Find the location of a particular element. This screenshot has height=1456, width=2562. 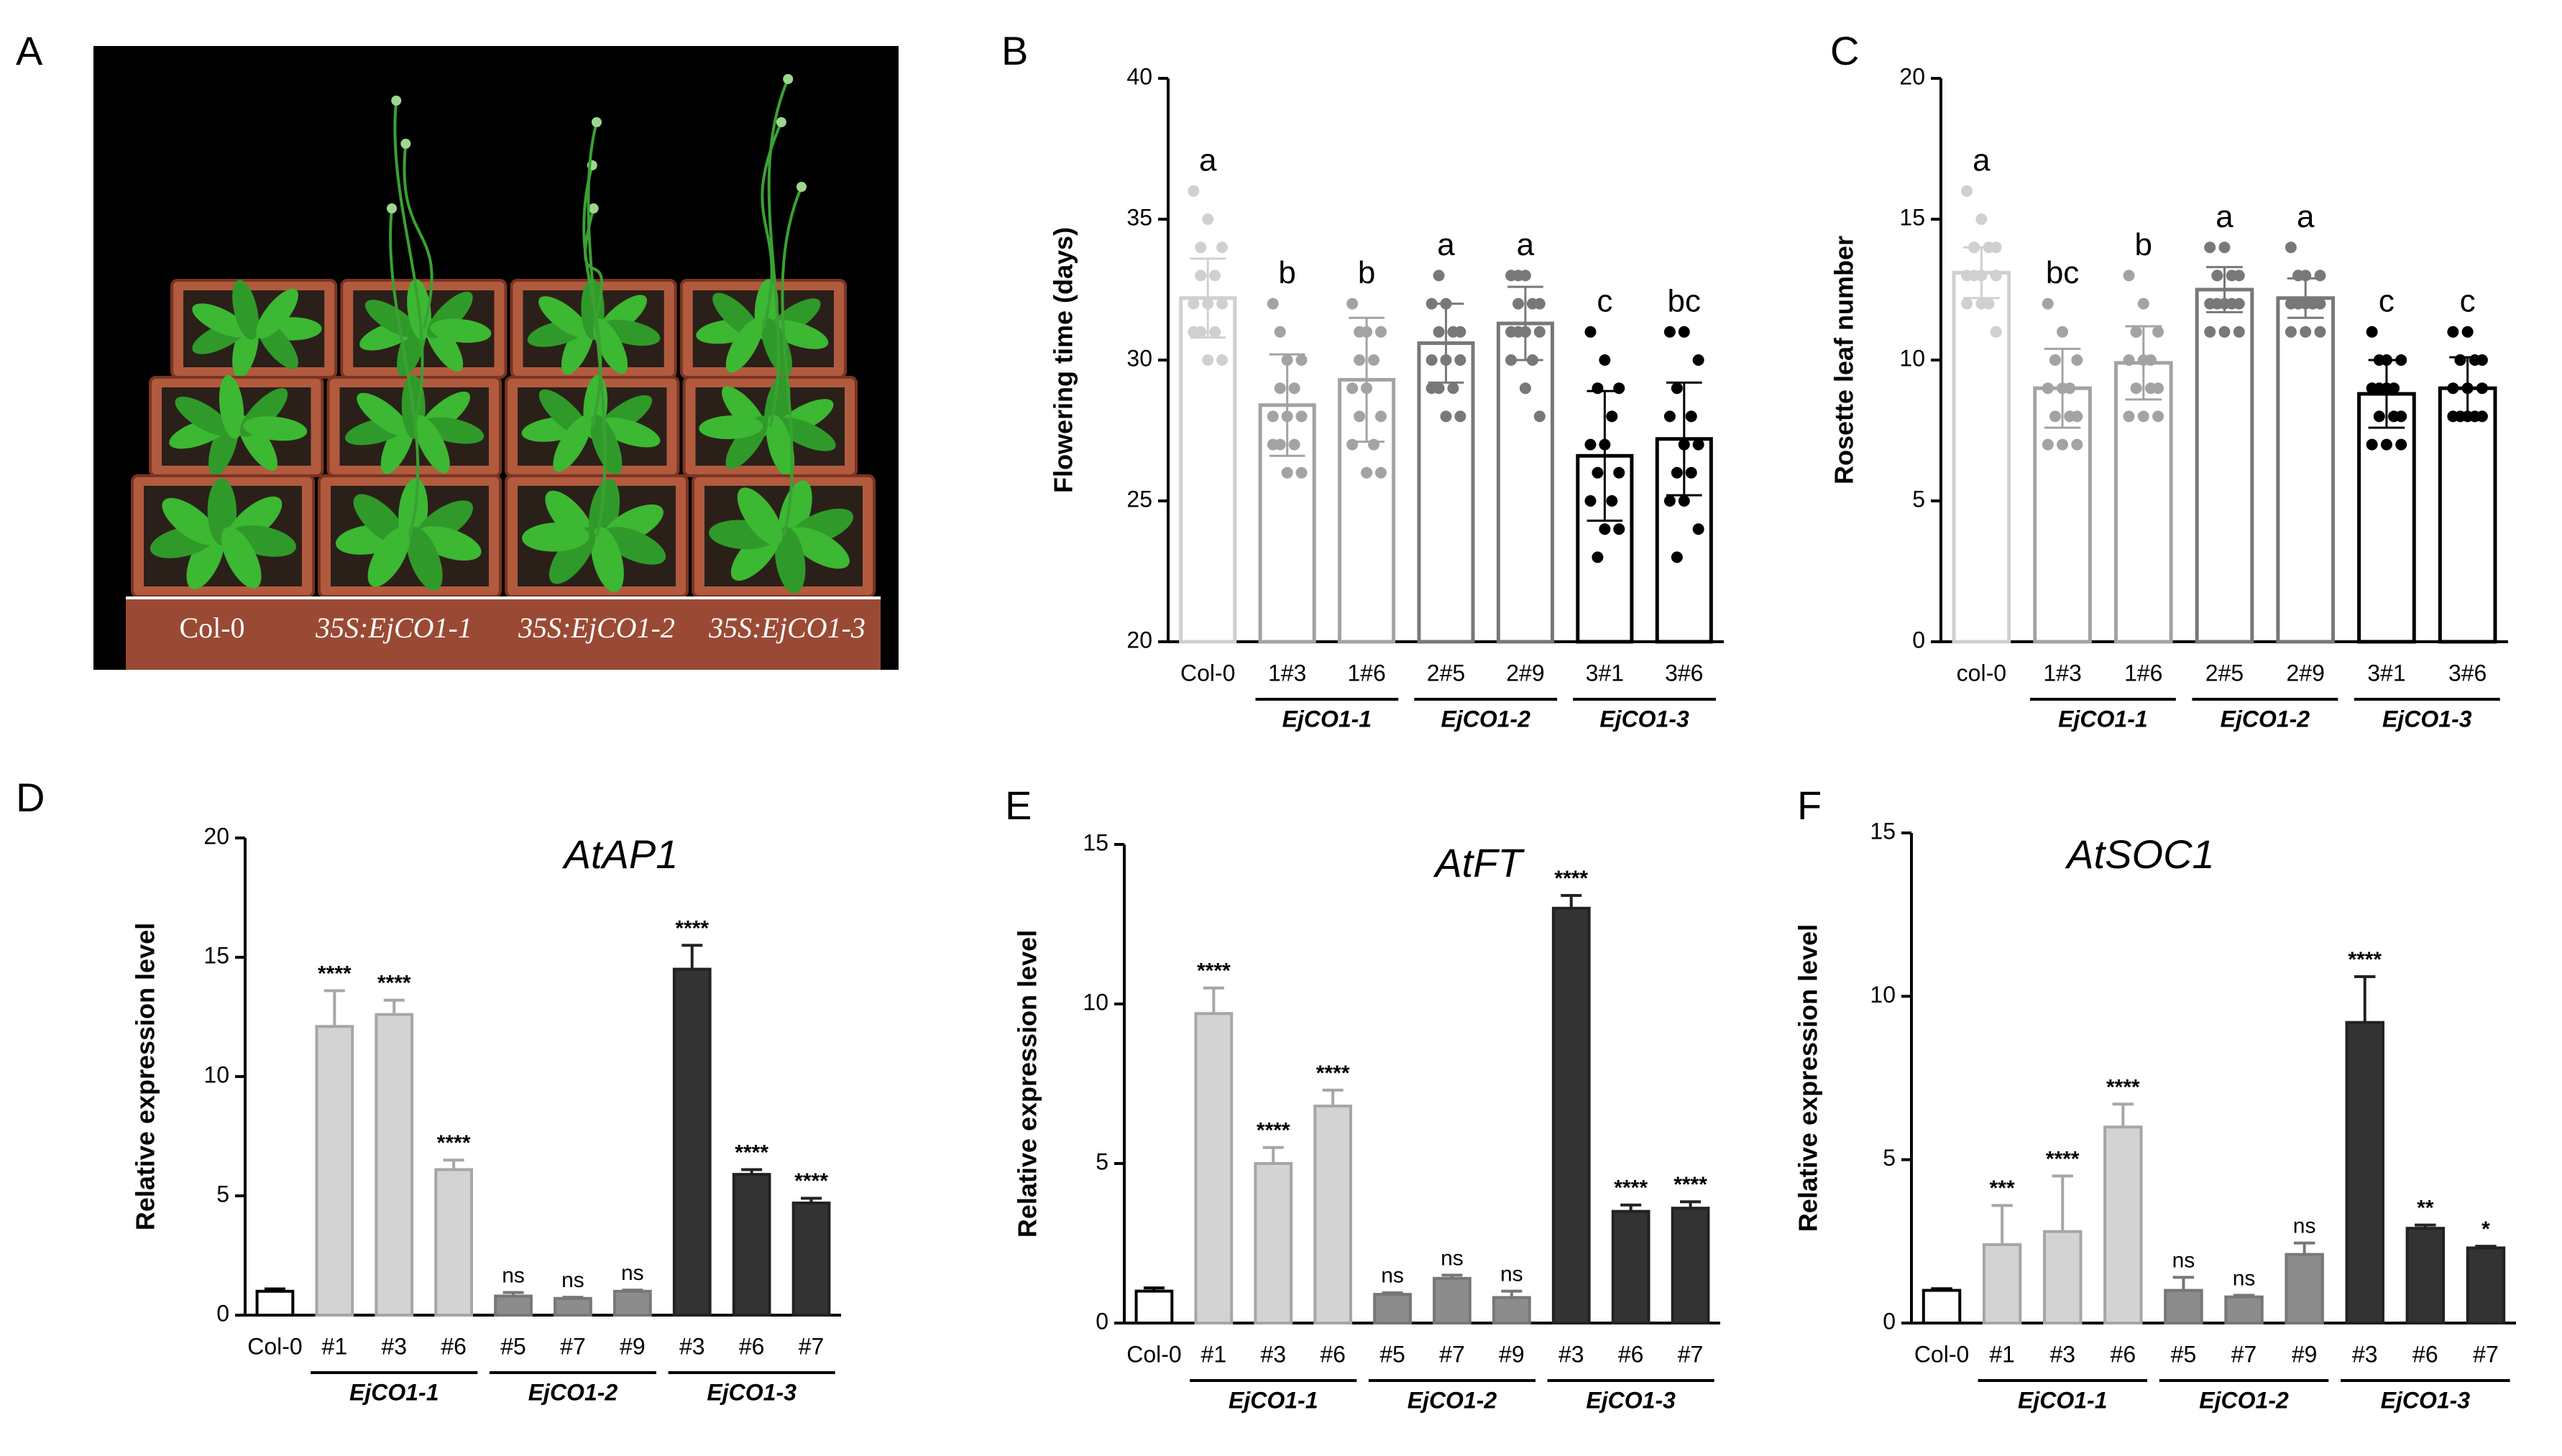

significance-label: *** is located at coordinates (2002, 1188).